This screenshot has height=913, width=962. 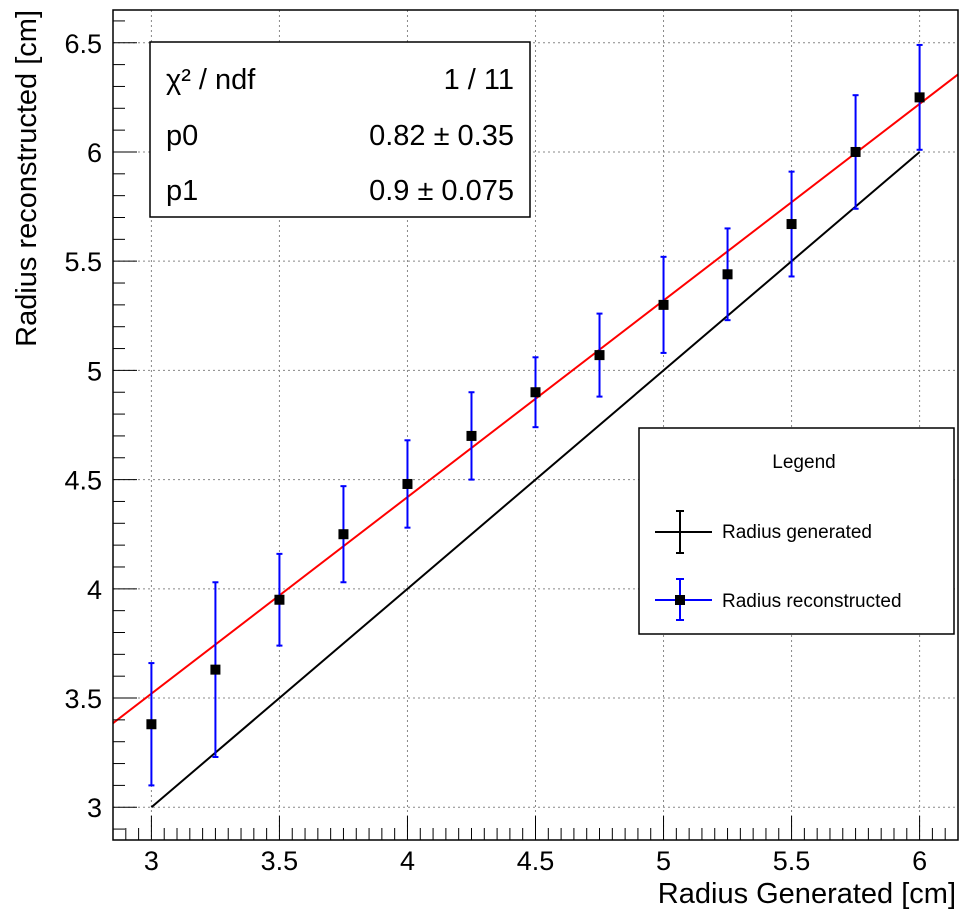 What do you see at coordinates (441, 191) in the screenshot?
I see `stats-value-p1: 0.9 ± 0.075` at bounding box center [441, 191].